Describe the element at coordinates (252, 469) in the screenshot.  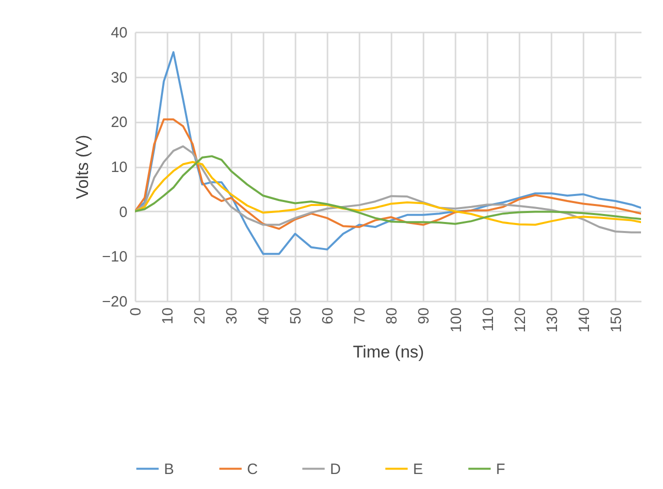
I see `legend-label: C` at that location.